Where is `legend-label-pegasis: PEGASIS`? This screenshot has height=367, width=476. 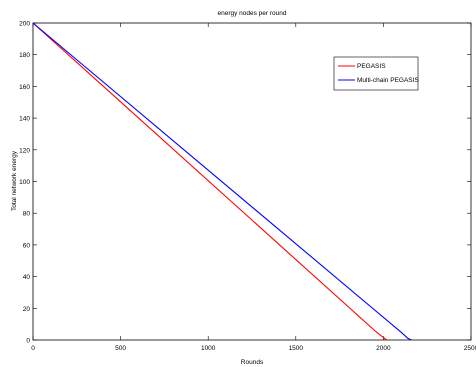
legend-label-pegasis: PEGASIS is located at coordinates (371, 66).